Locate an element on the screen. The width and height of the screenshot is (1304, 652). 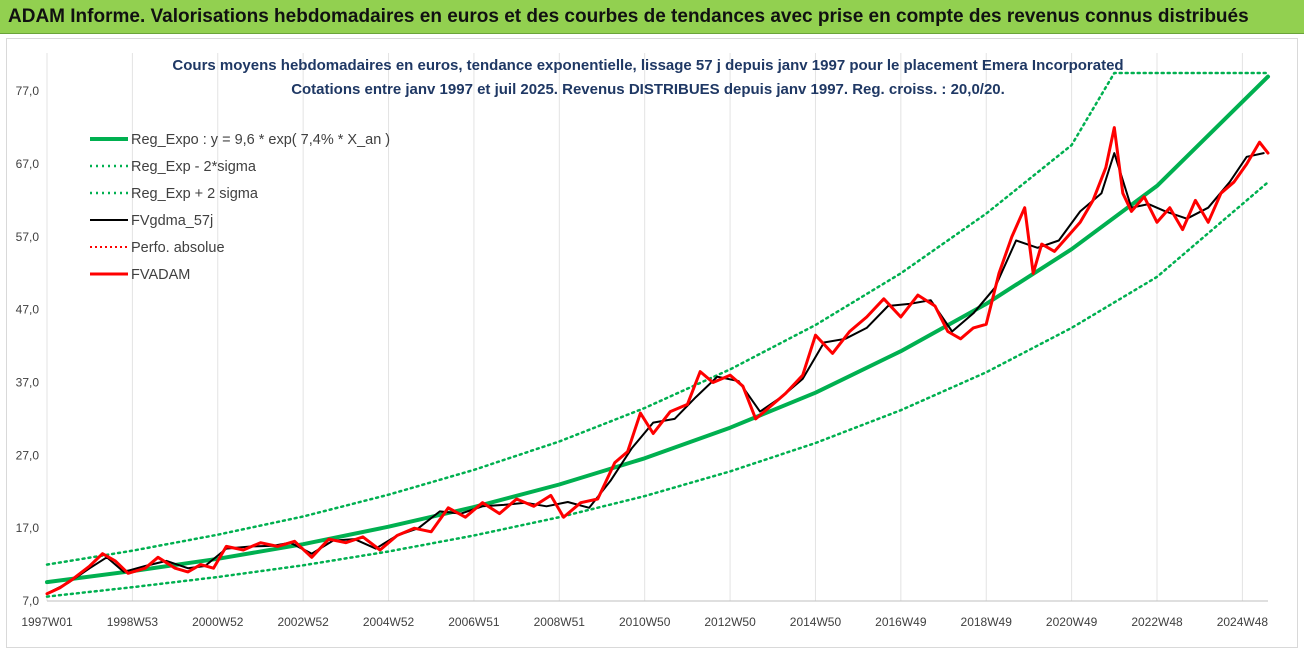
y-tick-label: 37,0 is located at coordinates (28, 383).